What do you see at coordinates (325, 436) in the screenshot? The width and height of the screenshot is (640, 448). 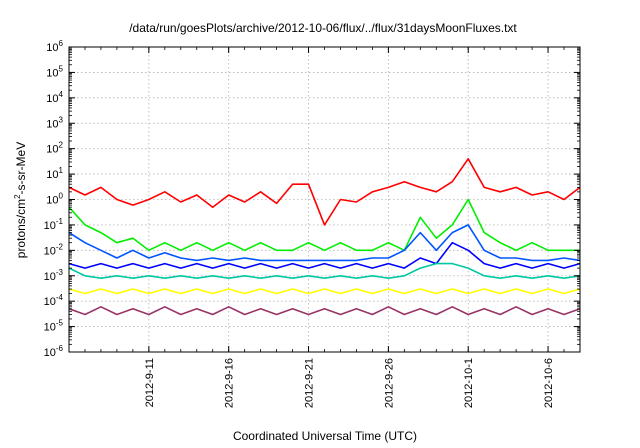 I see `x-axis-label: Coordinated Universal Time (UTC)` at bounding box center [325, 436].